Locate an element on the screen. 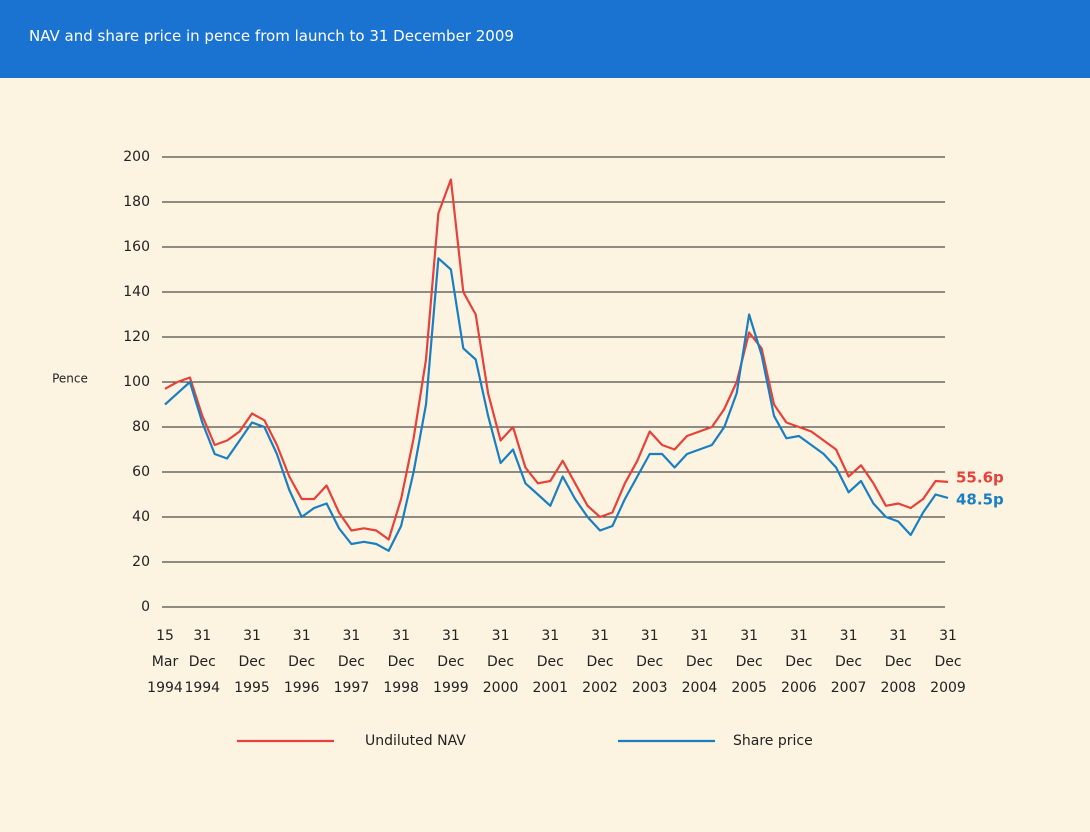  x-tick-label: 31 Dec 2004 is located at coordinates (700, 662).